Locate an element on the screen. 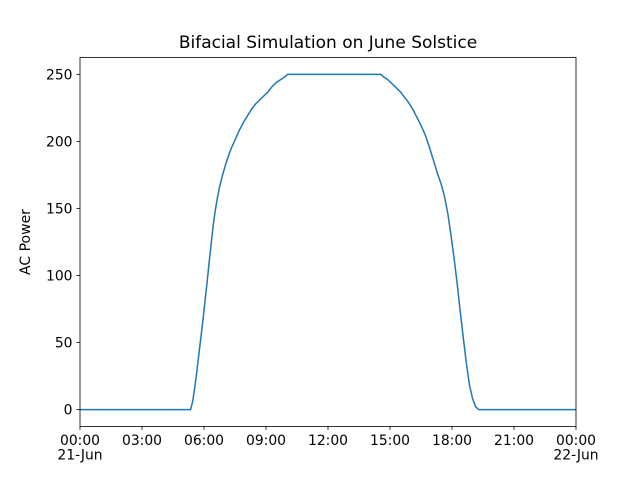 This screenshot has width=640, height=480. y-tick-label: 0 is located at coordinates (68, 411).